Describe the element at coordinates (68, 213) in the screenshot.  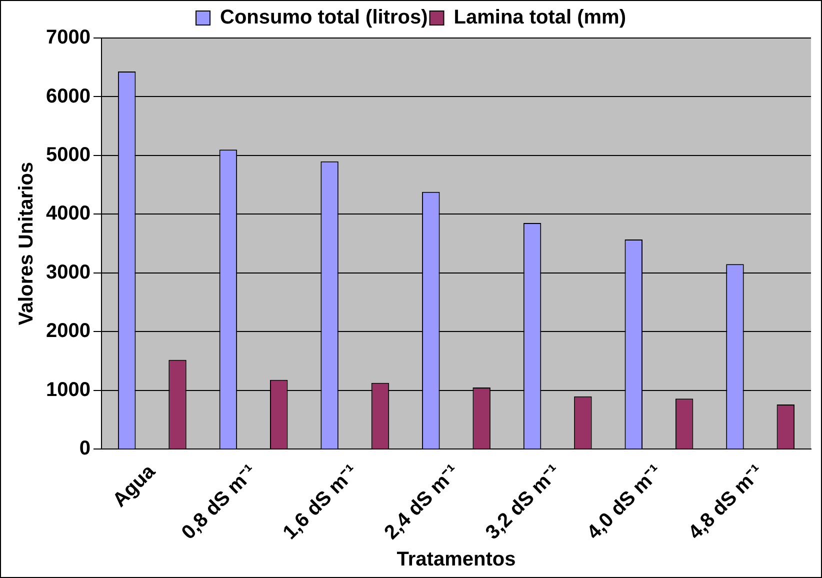
I see `y-tick-label: 4000` at that location.